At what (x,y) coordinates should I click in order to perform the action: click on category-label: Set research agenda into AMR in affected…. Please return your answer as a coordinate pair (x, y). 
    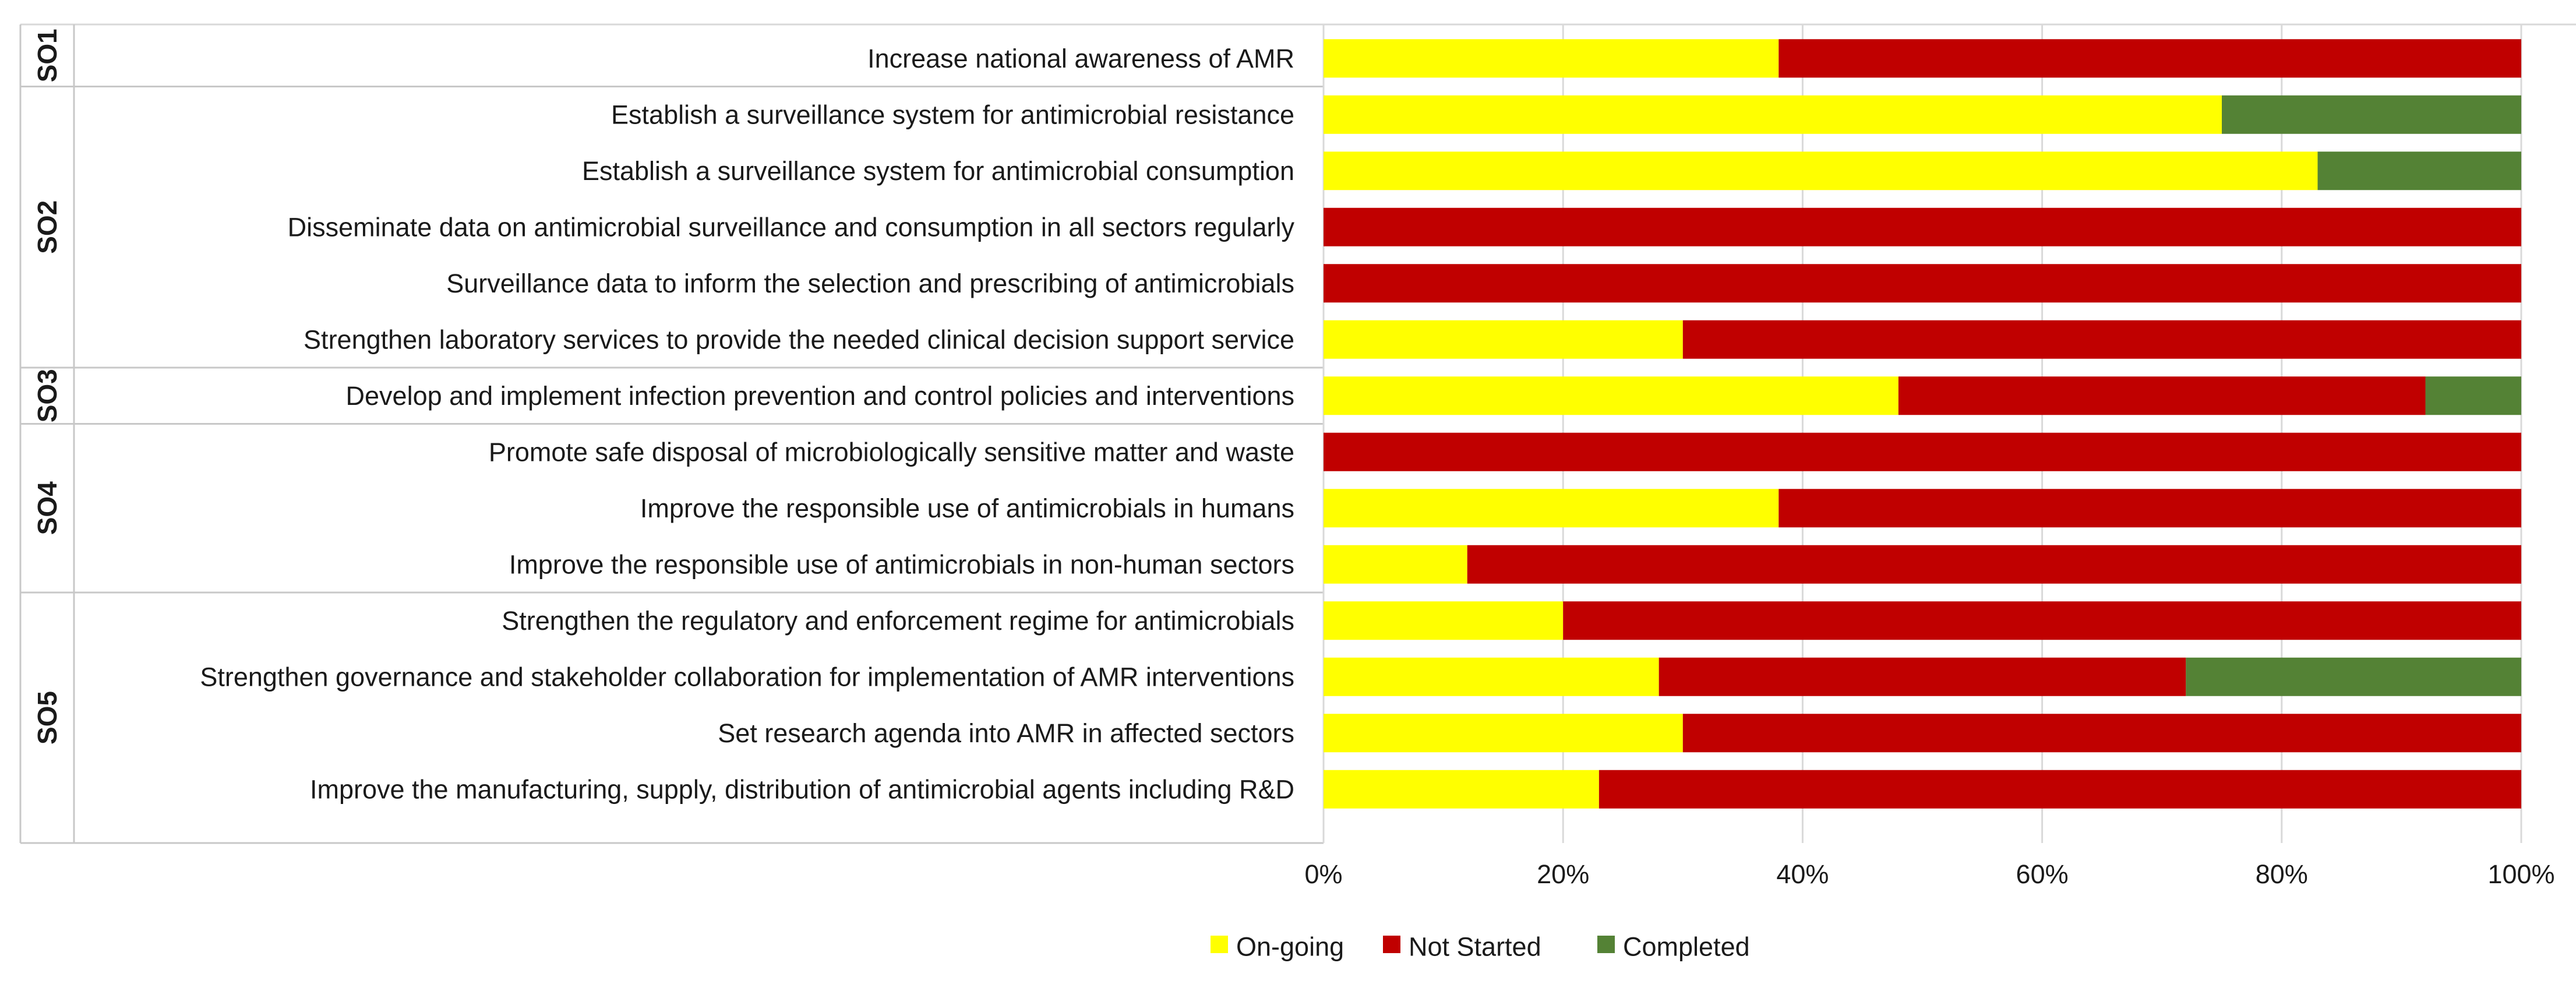
    Looking at the image, I should click on (1006, 733).